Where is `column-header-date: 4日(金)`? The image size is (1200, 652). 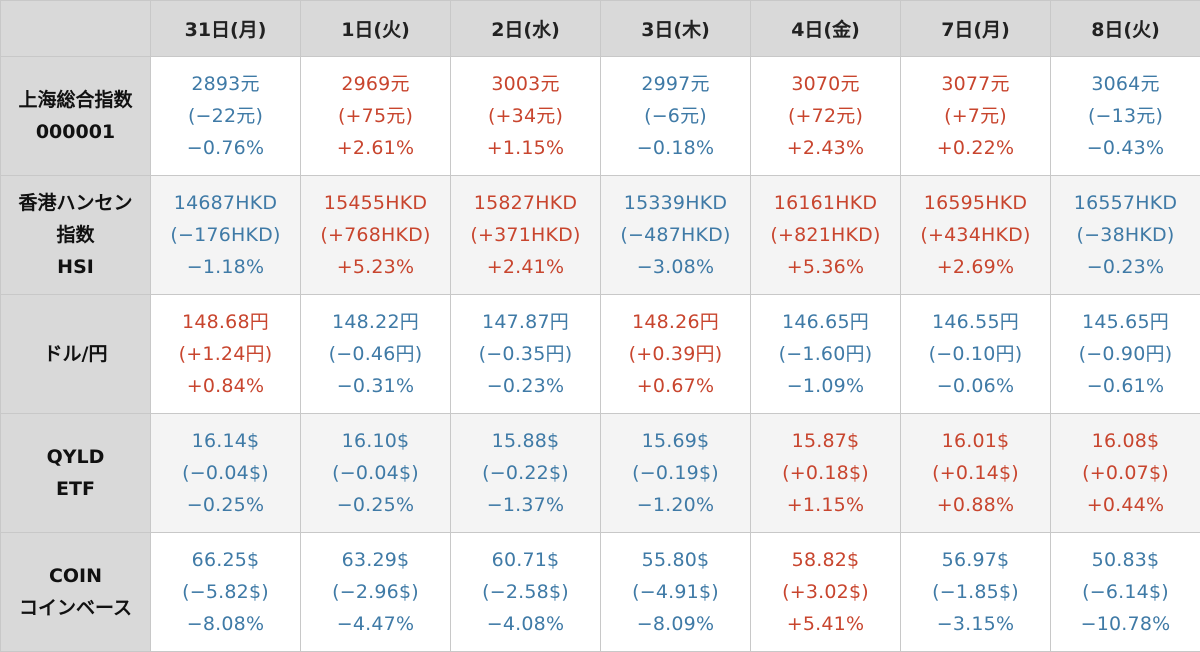
column-header-date: 4日(金) is located at coordinates (826, 29).